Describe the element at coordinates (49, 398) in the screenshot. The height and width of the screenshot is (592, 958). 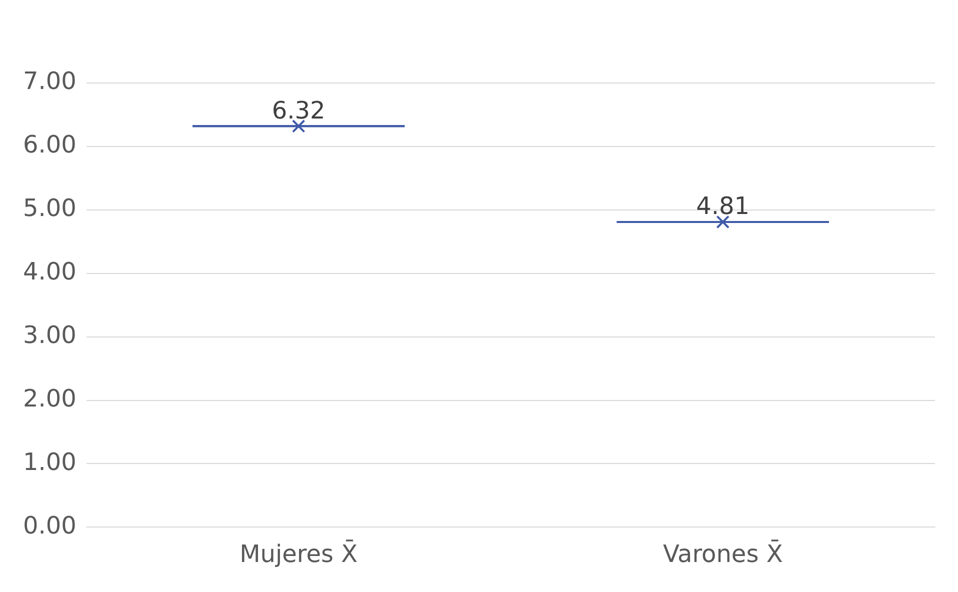
I see `y-tick-label: 2.00` at that location.